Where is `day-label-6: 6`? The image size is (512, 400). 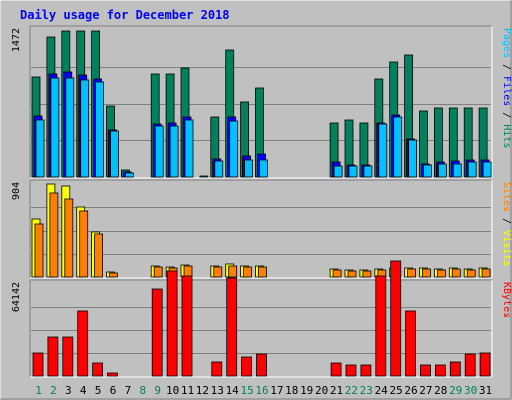 day-label-6: 6 is located at coordinates (113, 390).